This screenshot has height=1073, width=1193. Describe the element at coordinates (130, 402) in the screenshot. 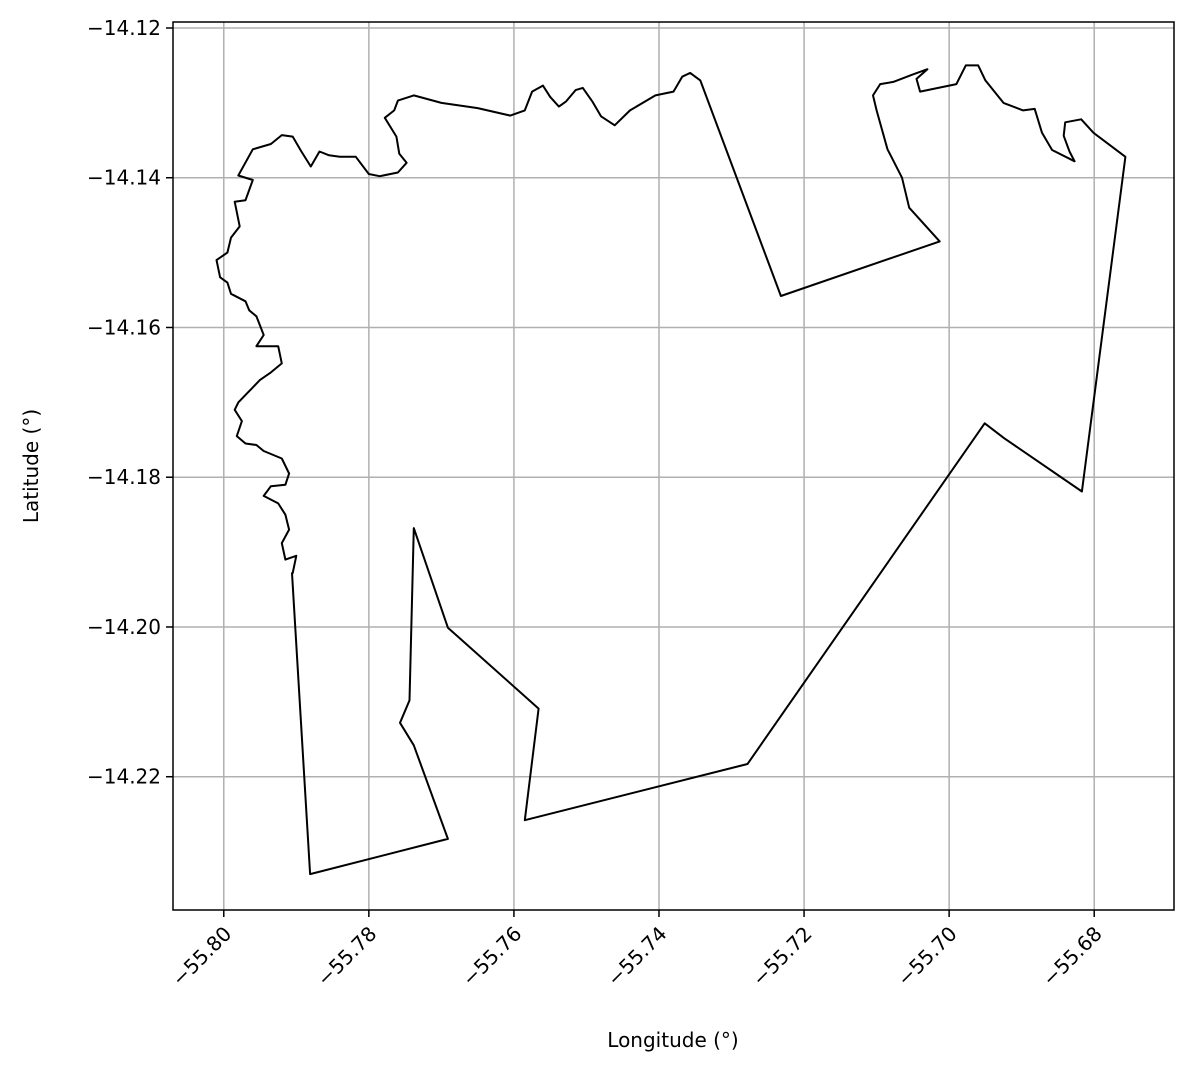

I see `y-axis-ticks: −14.12 −14.14 −14.16 −14.18 −14.20 −14.22` at that location.